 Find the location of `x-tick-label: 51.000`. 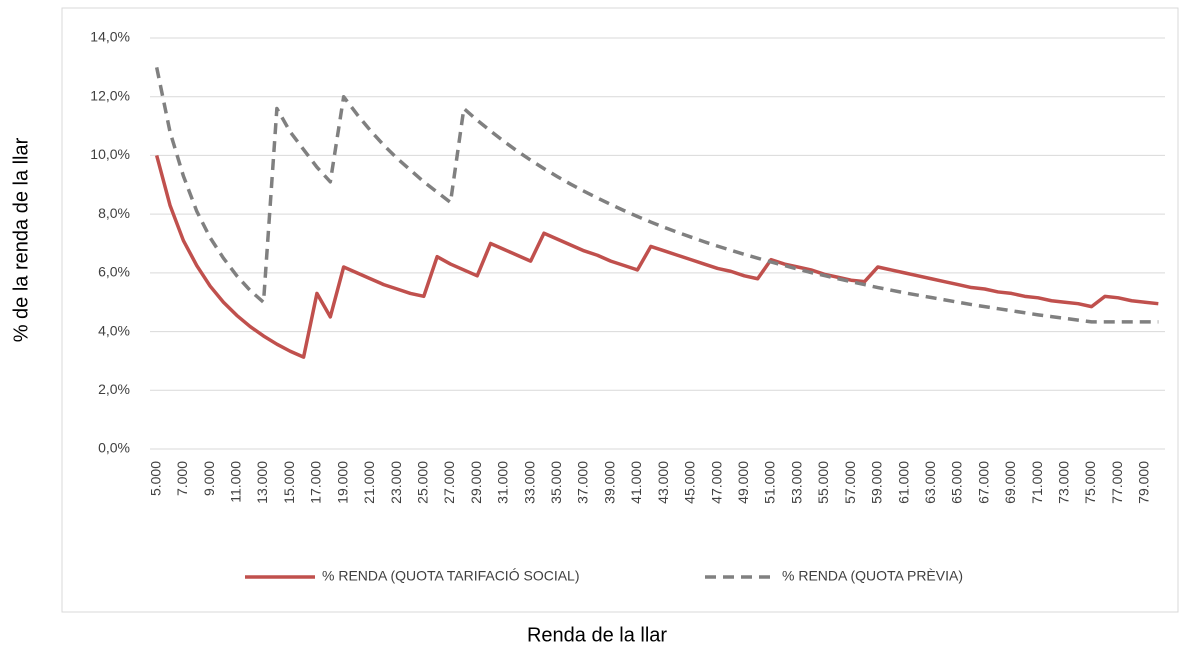

x-tick-label: 51.000 is located at coordinates (770, 482).